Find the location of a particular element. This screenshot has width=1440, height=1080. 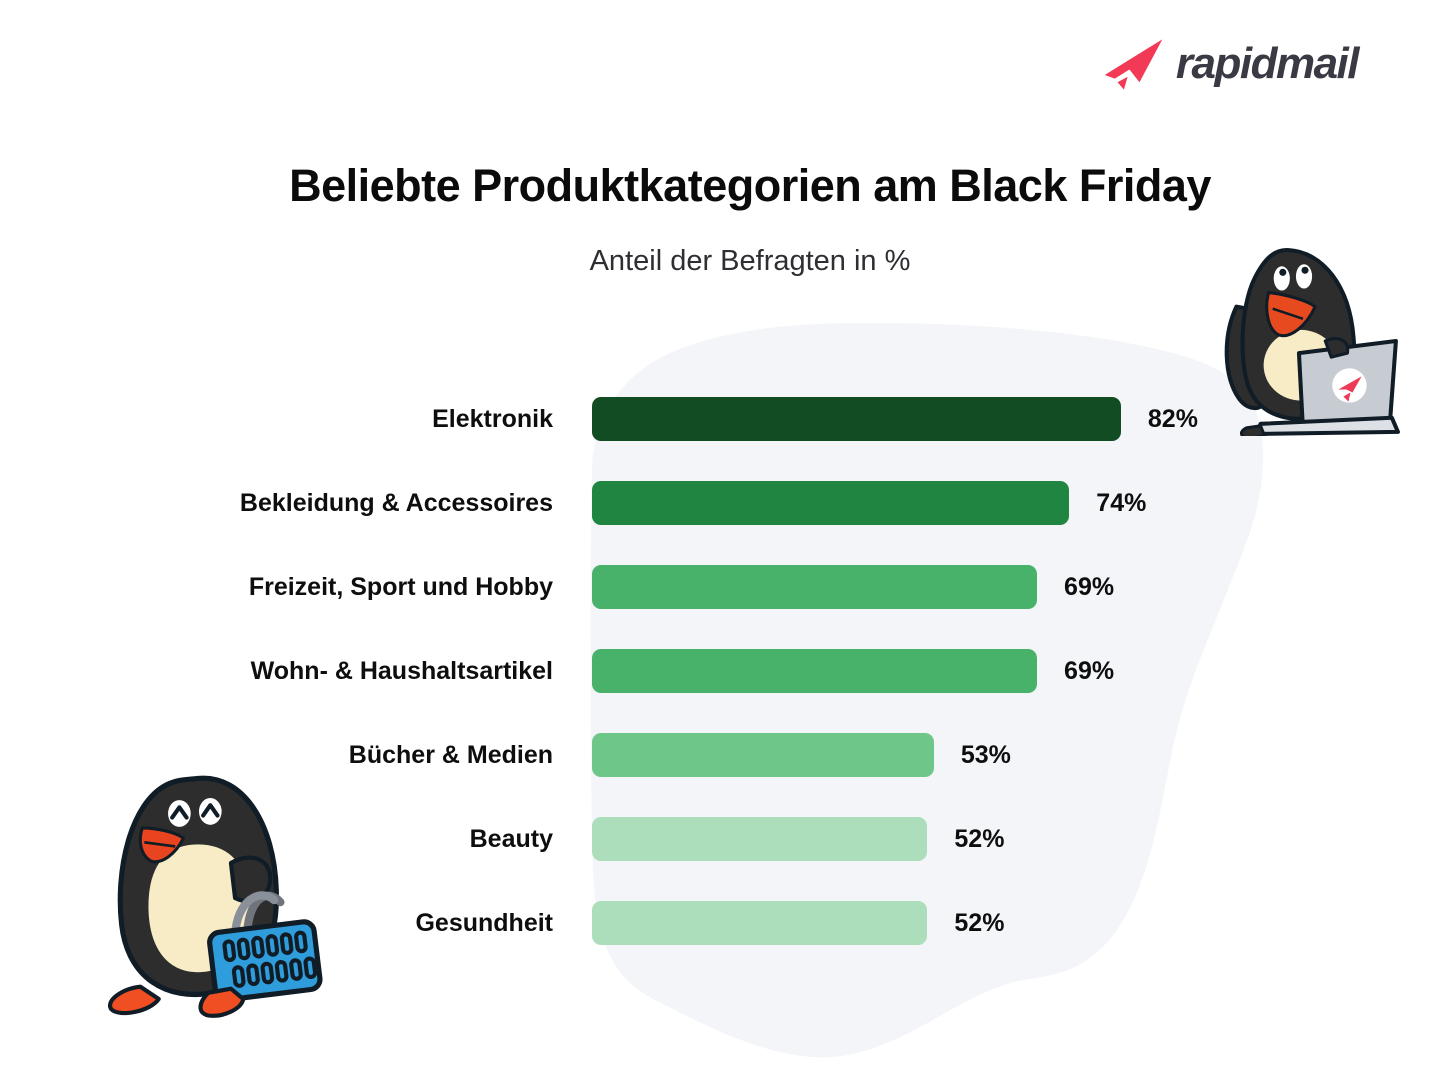

bar-row: Bekleidung & Accessoires 74% is located at coordinates (720, 503).